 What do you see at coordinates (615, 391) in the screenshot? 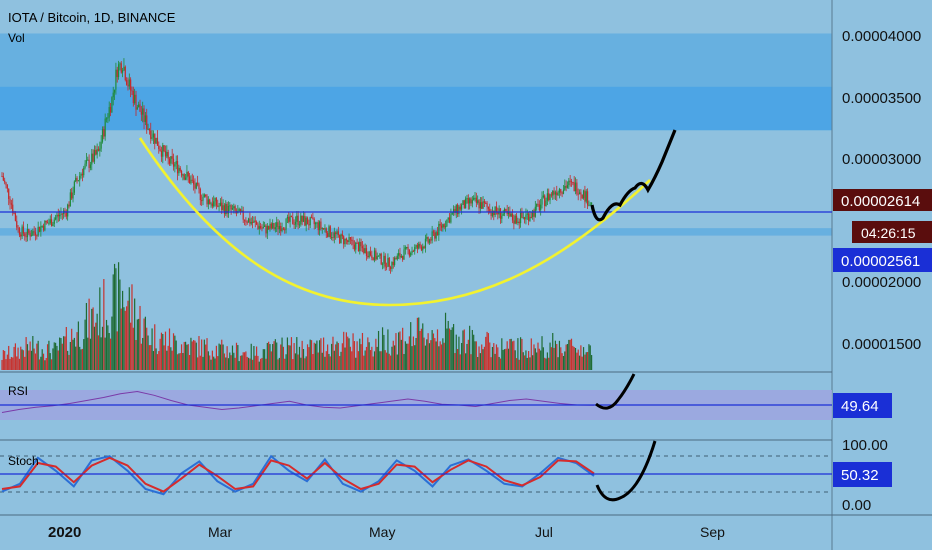
I see `projection-drawing-rsi` at bounding box center [615, 391].